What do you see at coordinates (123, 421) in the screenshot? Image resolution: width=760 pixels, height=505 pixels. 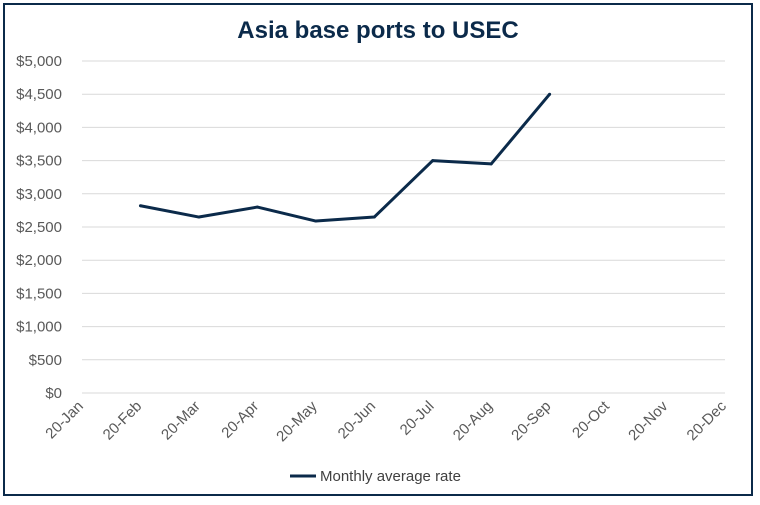 I see `x-tick-label: 20-Feb` at bounding box center [123, 421].